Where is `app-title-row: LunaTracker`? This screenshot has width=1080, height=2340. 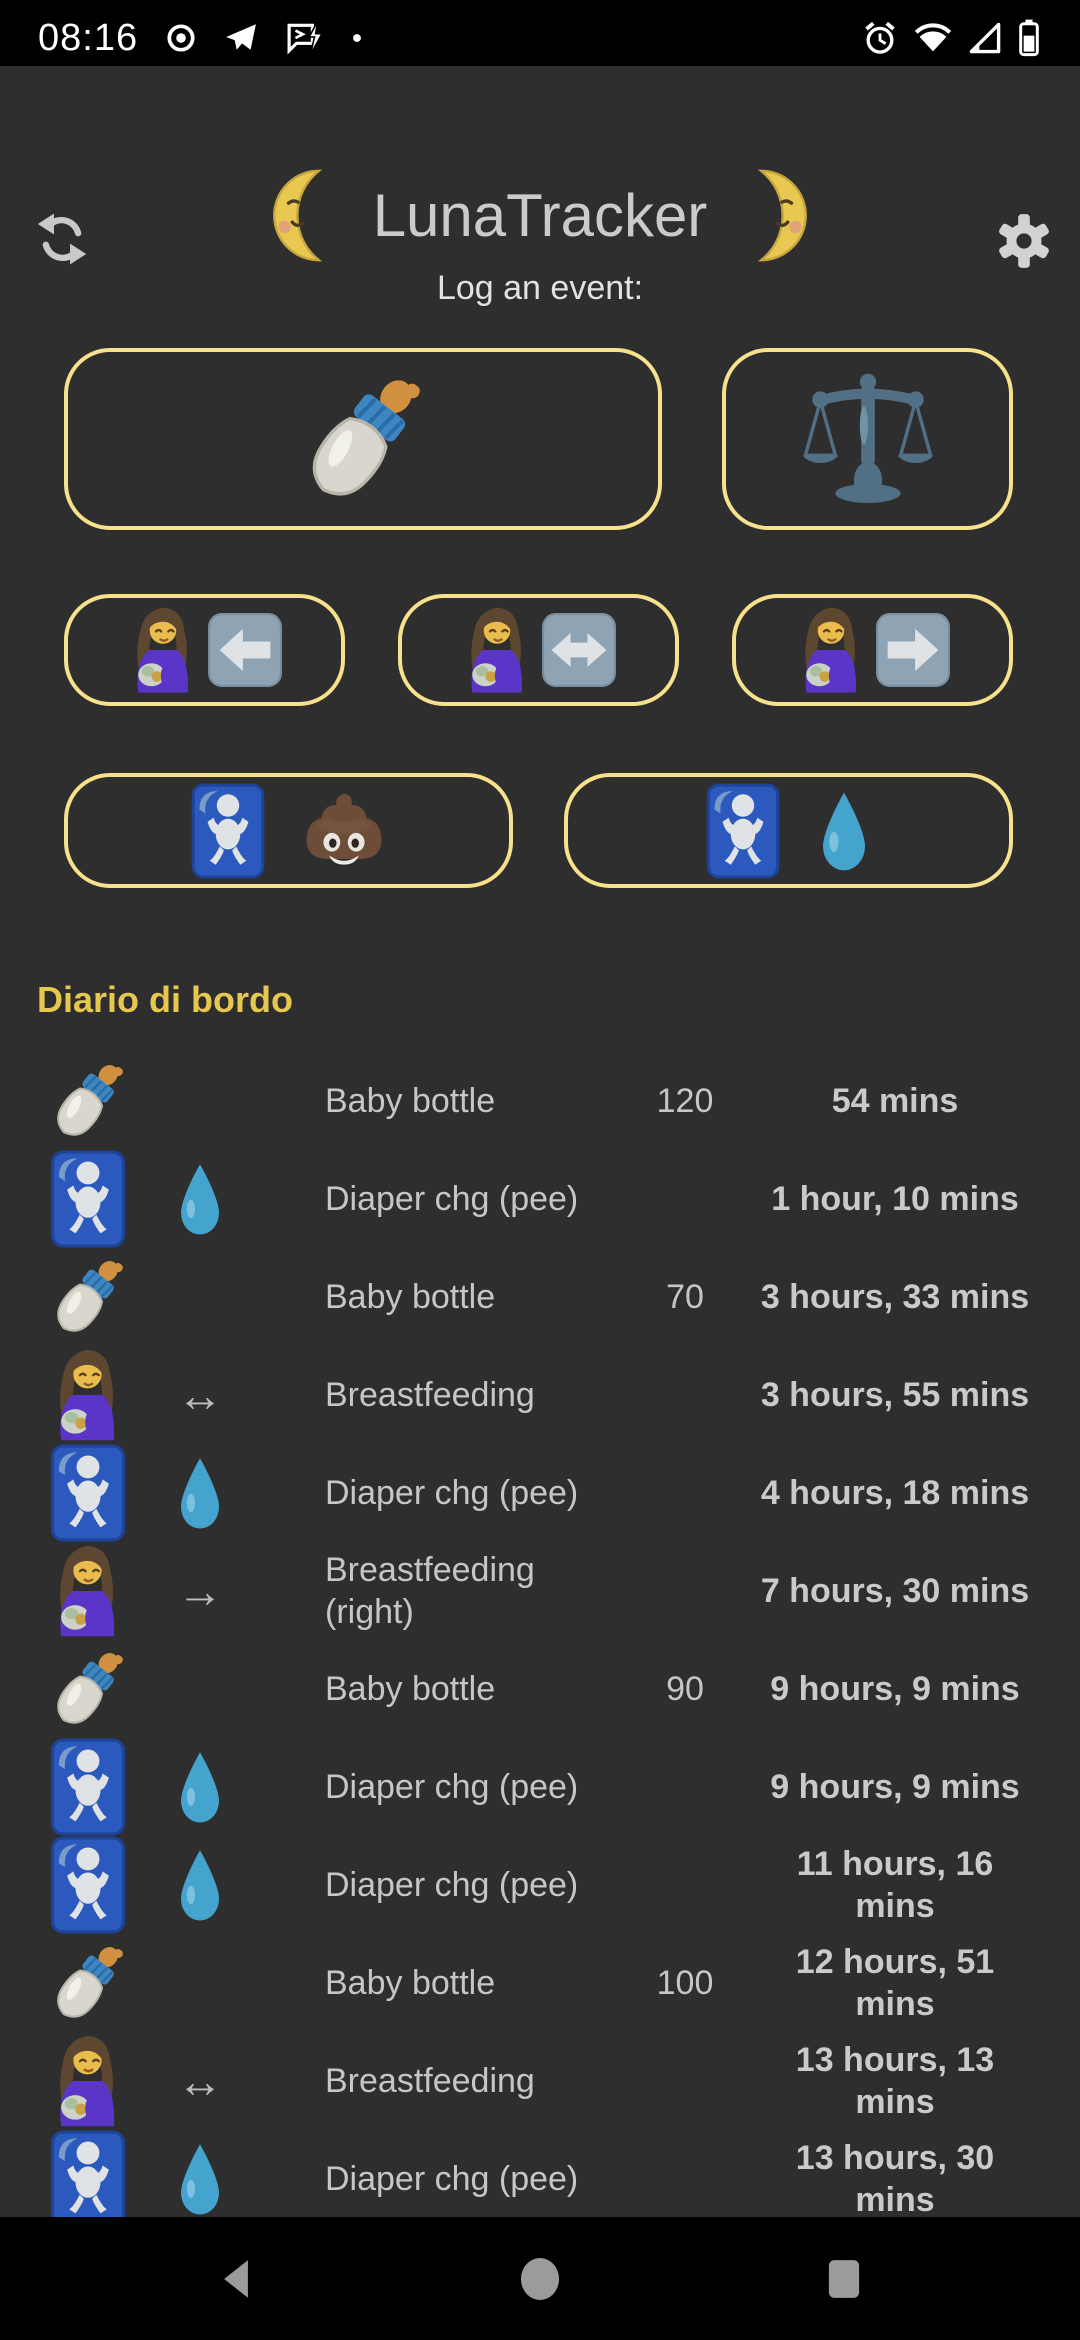 app-title-row: LunaTracker is located at coordinates (540, 215).